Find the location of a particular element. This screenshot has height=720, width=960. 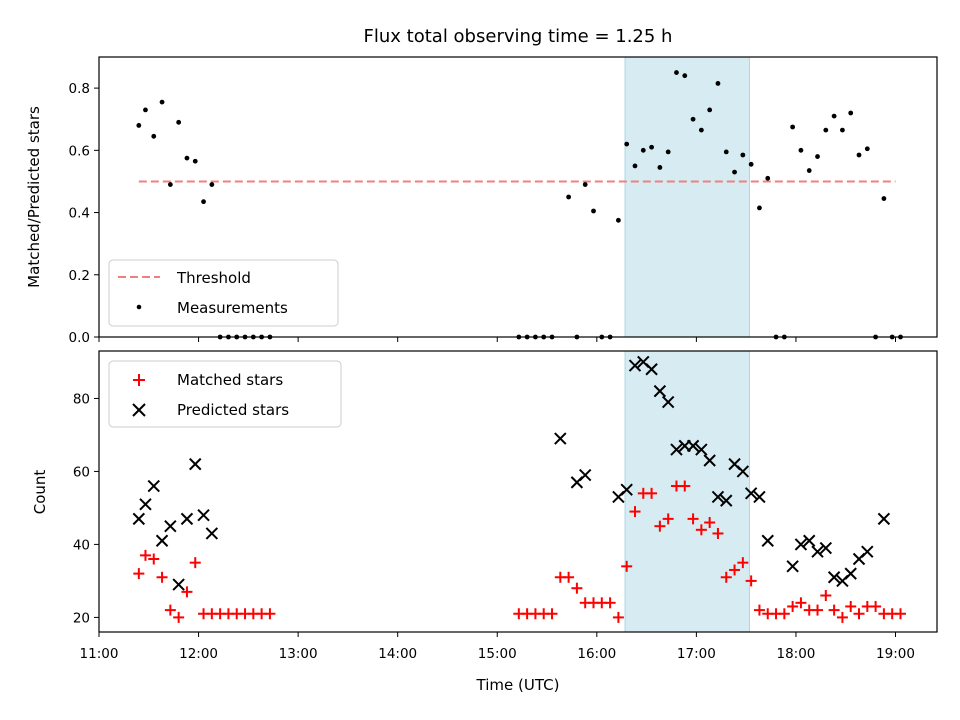

ratio-y-ticks: 0.0 0.2 0.4 0.6 0.8 is located at coordinates (84, 213).